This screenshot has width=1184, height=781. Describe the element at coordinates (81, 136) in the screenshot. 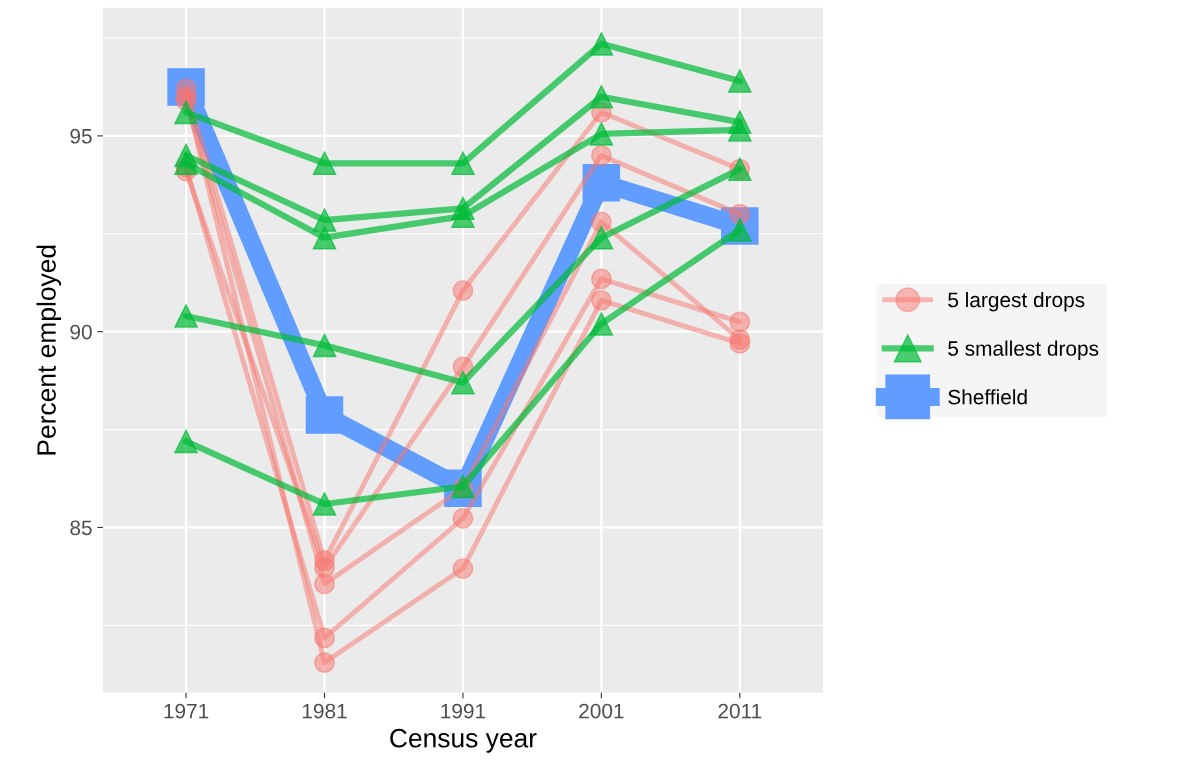

I see `y-tick-label: 95` at that location.